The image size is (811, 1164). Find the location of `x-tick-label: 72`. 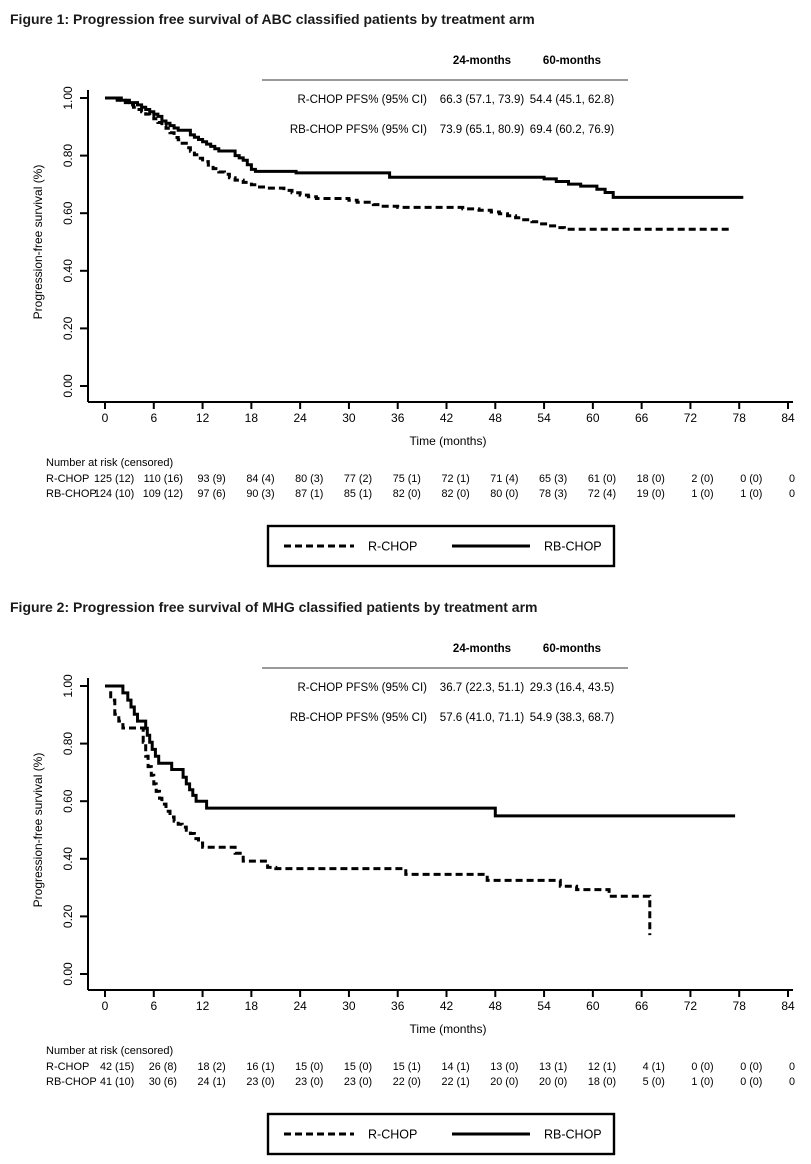

x-tick-label: 72 is located at coordinates (691, 1006).